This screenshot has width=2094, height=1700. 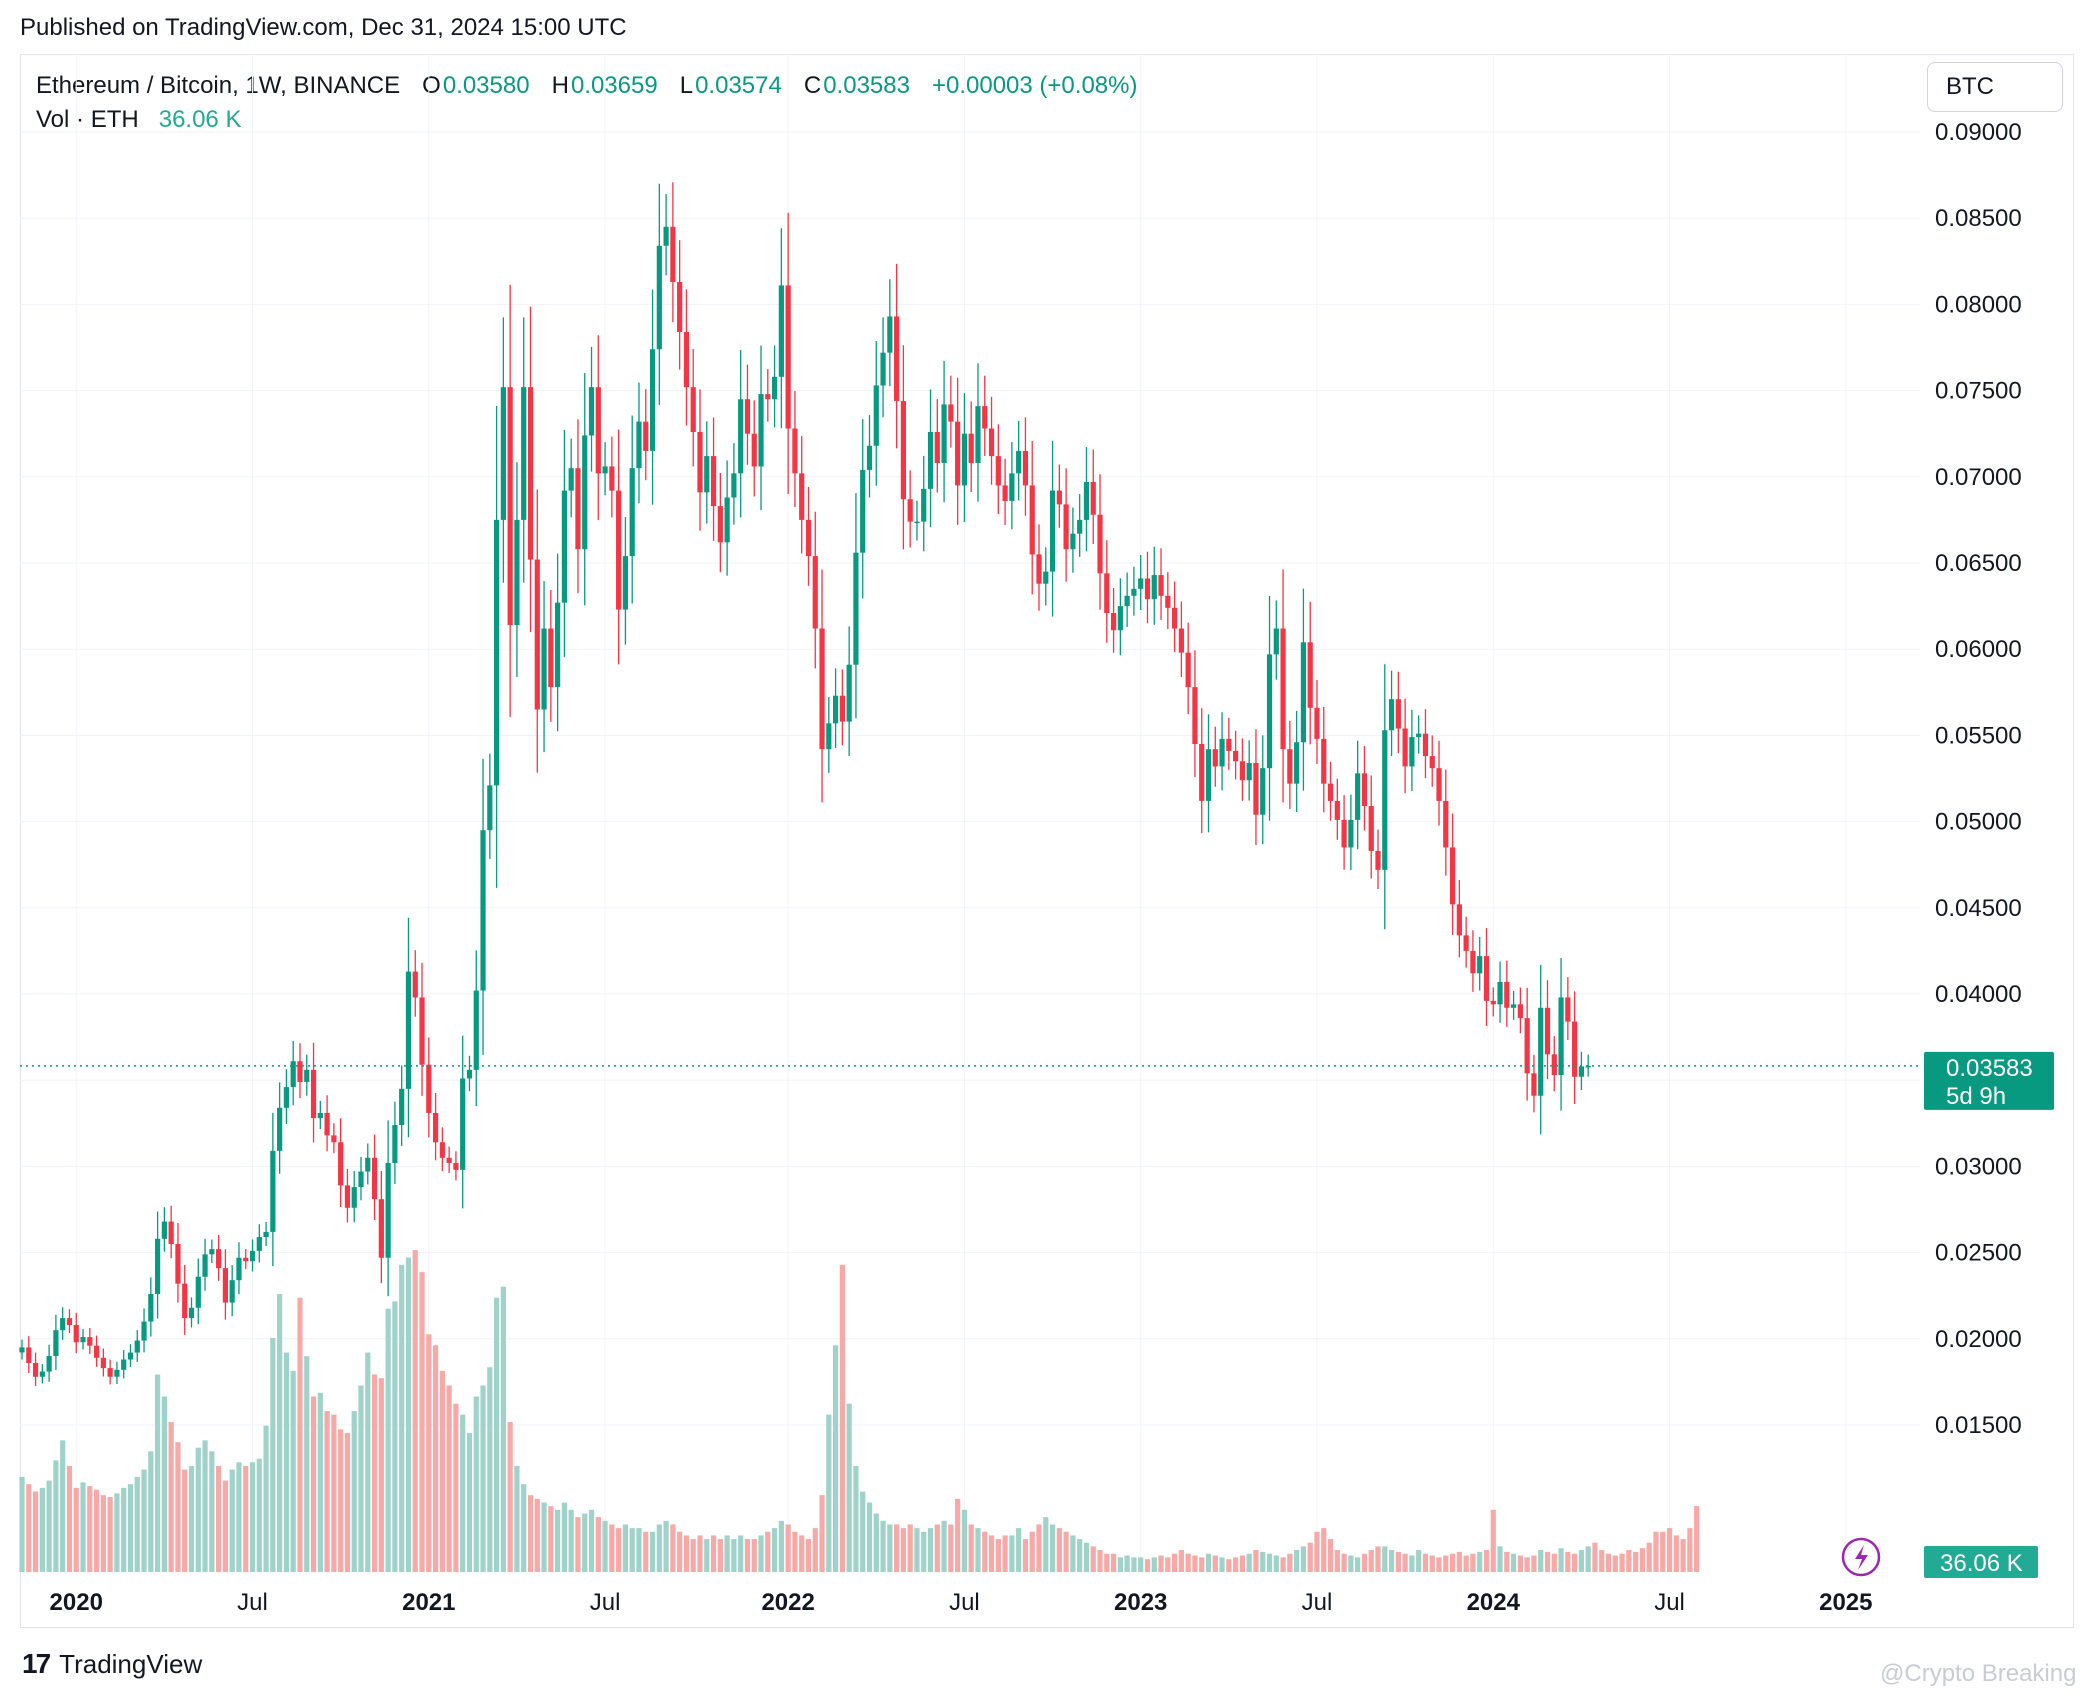 What do you see at coordinates (1978, 822) in the screenshot?
I see `y-tick-label: 0.05000` at bounding box center [1978, 822].